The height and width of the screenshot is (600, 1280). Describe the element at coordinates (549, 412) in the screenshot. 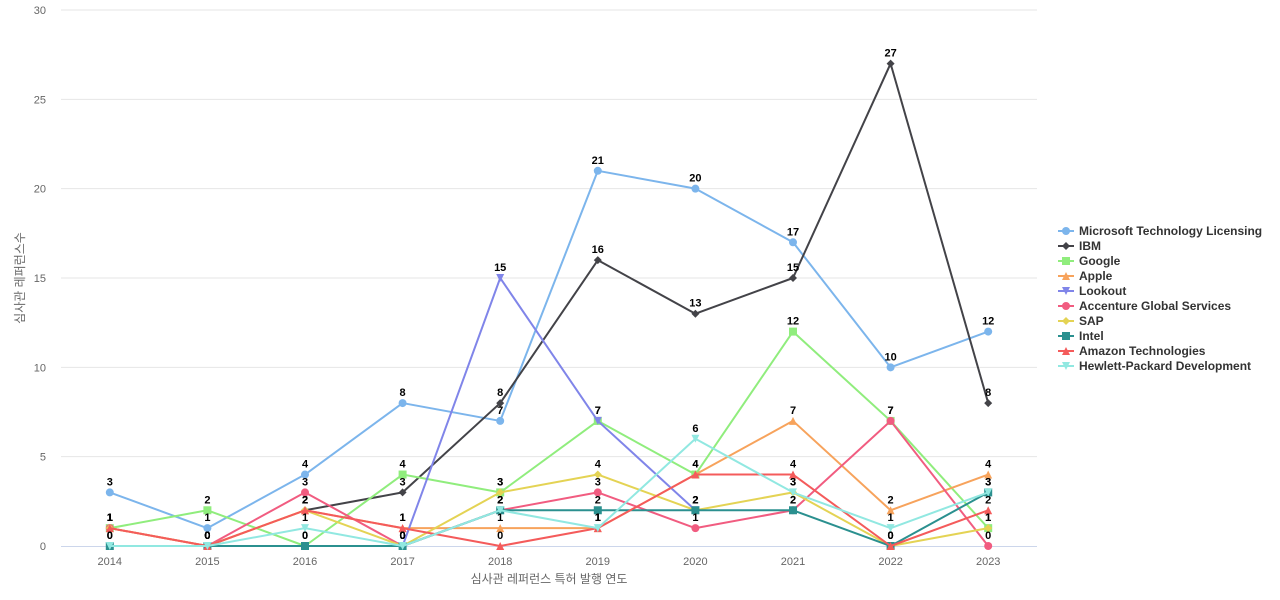

I see `series-lookout` at that location.